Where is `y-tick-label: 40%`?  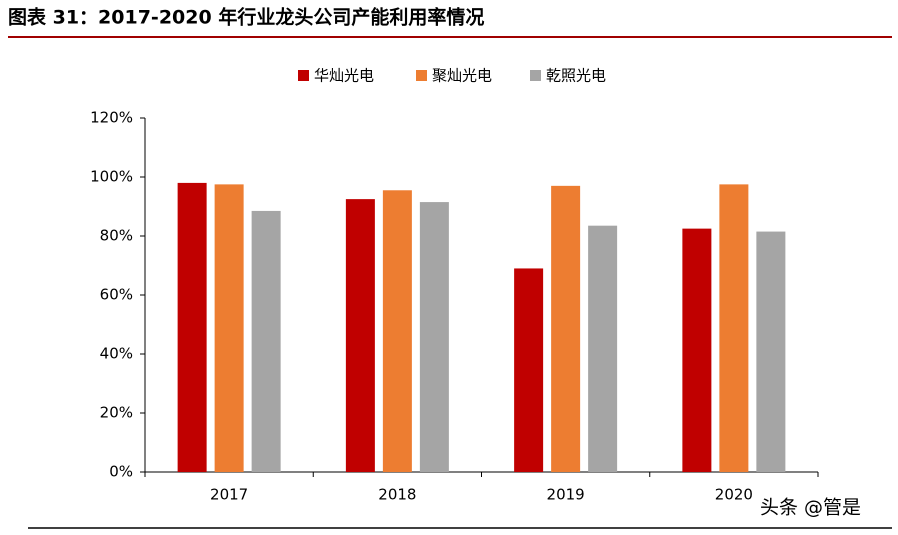
y-tick-label: 40% is located at coordinates (116, 354).